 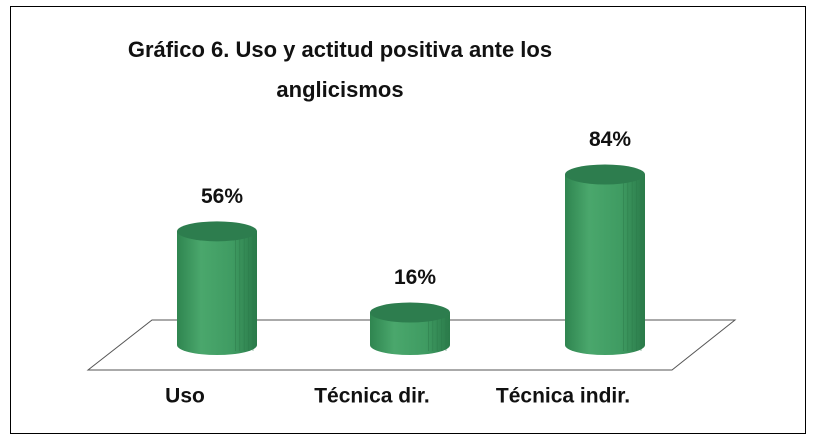 I want to click on floor, so click(x=411, y=345).